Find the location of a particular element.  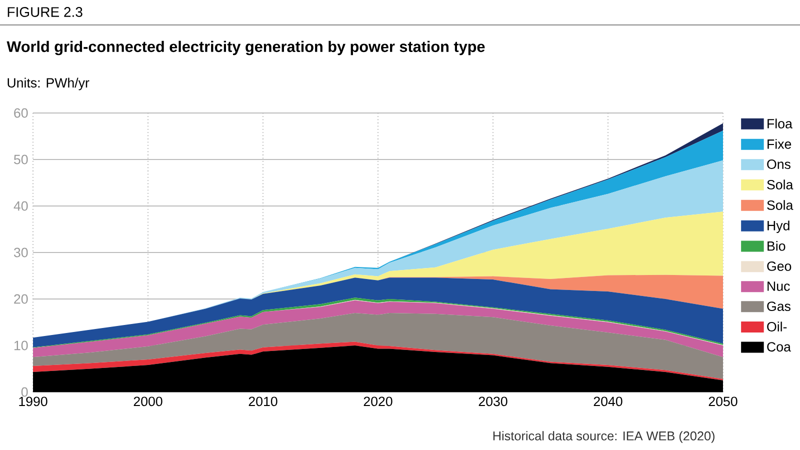

legend-label: Geo is located at coordinates (779, 266).